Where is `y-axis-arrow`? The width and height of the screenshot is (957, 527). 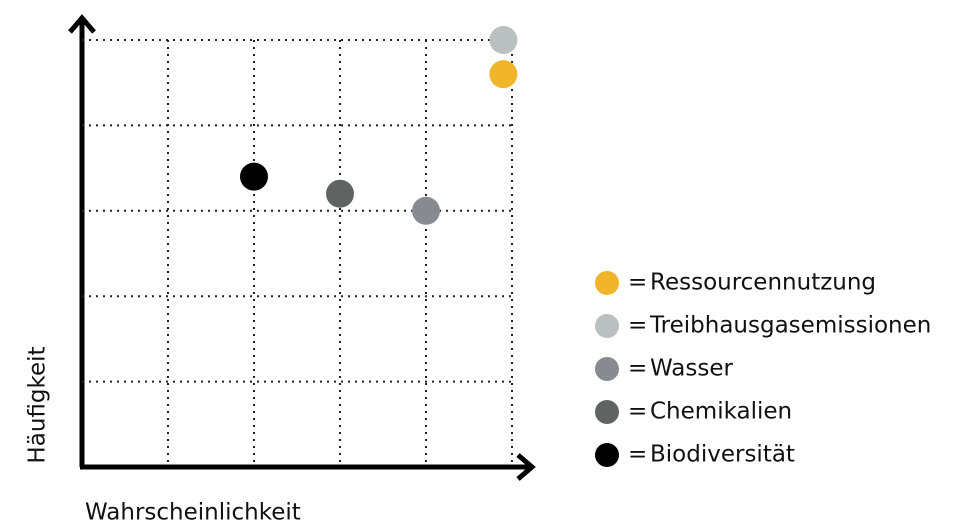
y-axis-arrow is located at coordinates (82, 24).